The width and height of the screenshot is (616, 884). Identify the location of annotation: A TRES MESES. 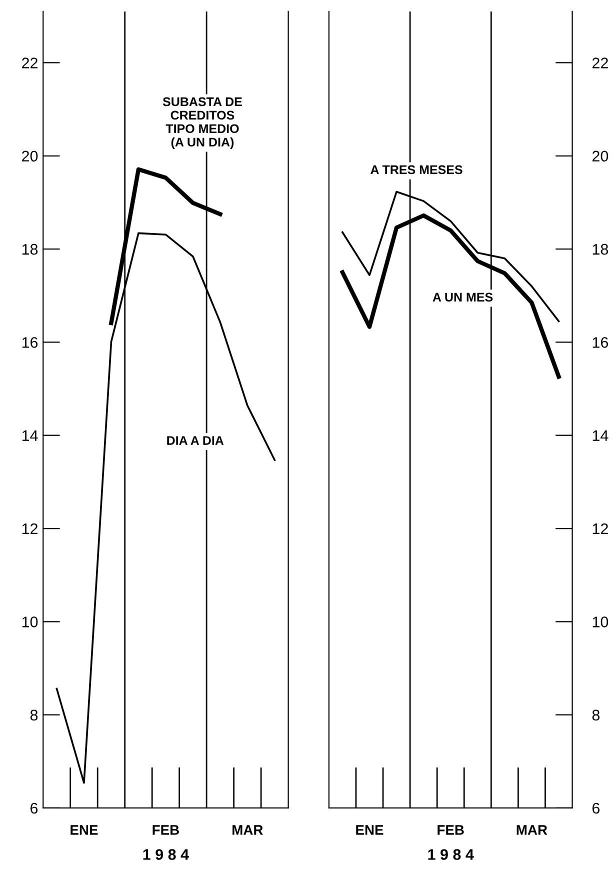
(416, 169).